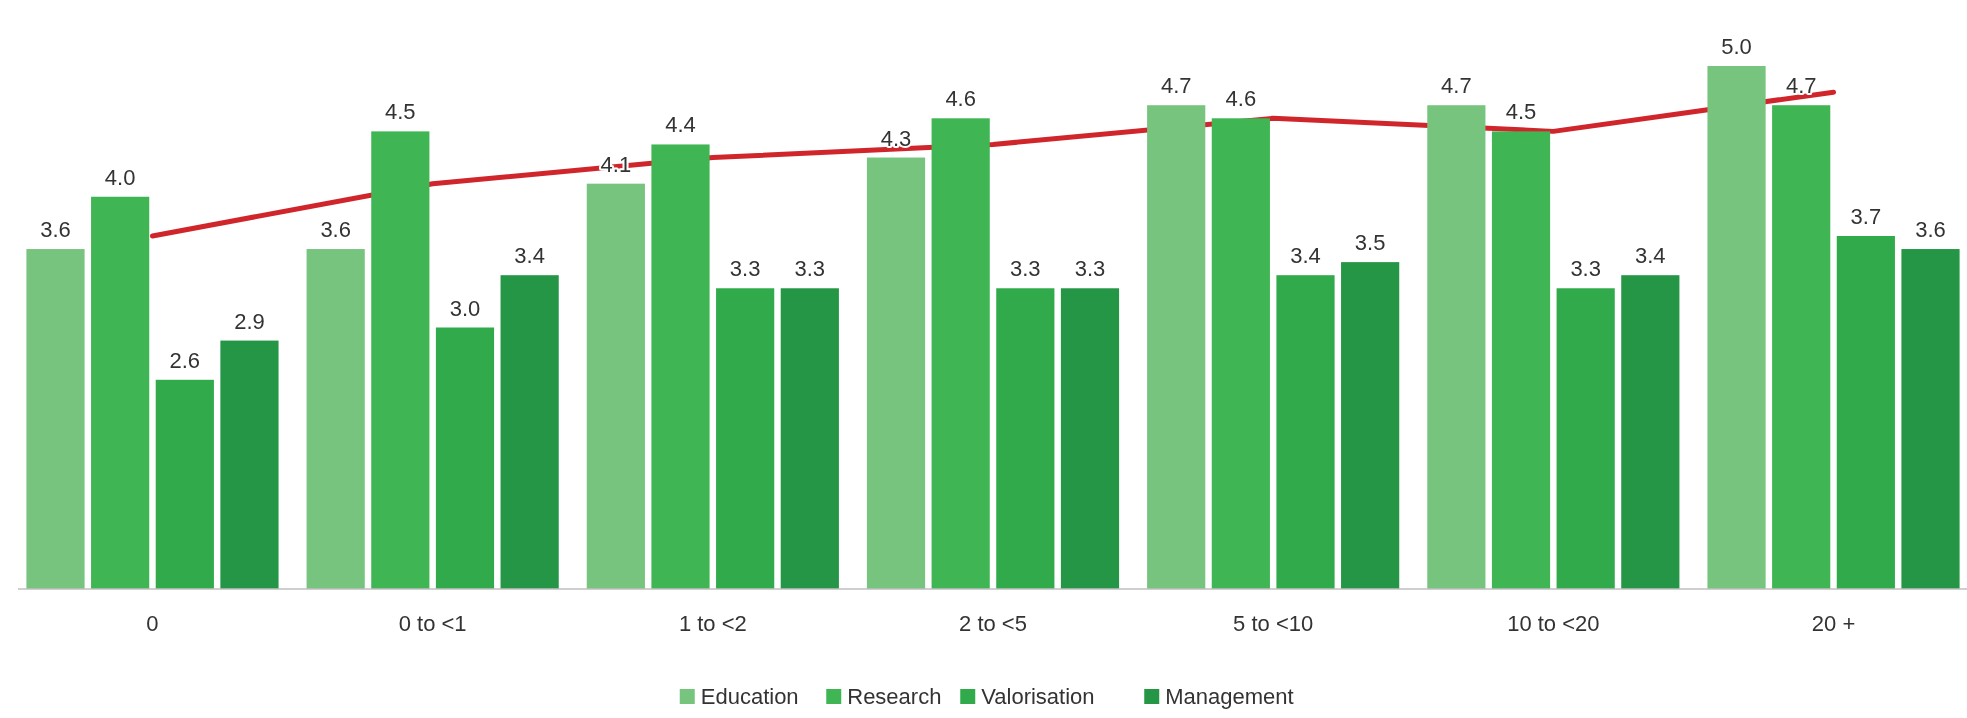  Describe the element at coordinates (749, 696) in the screenshot. I see `legend-label: Education` at that location.